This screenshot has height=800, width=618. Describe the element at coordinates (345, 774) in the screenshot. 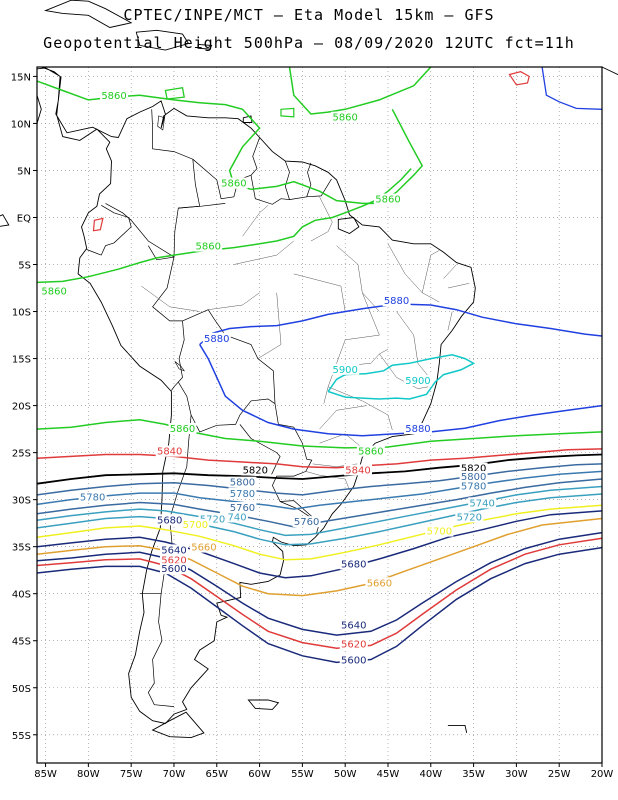

I see `lon-tick-label: 50W` at that location.